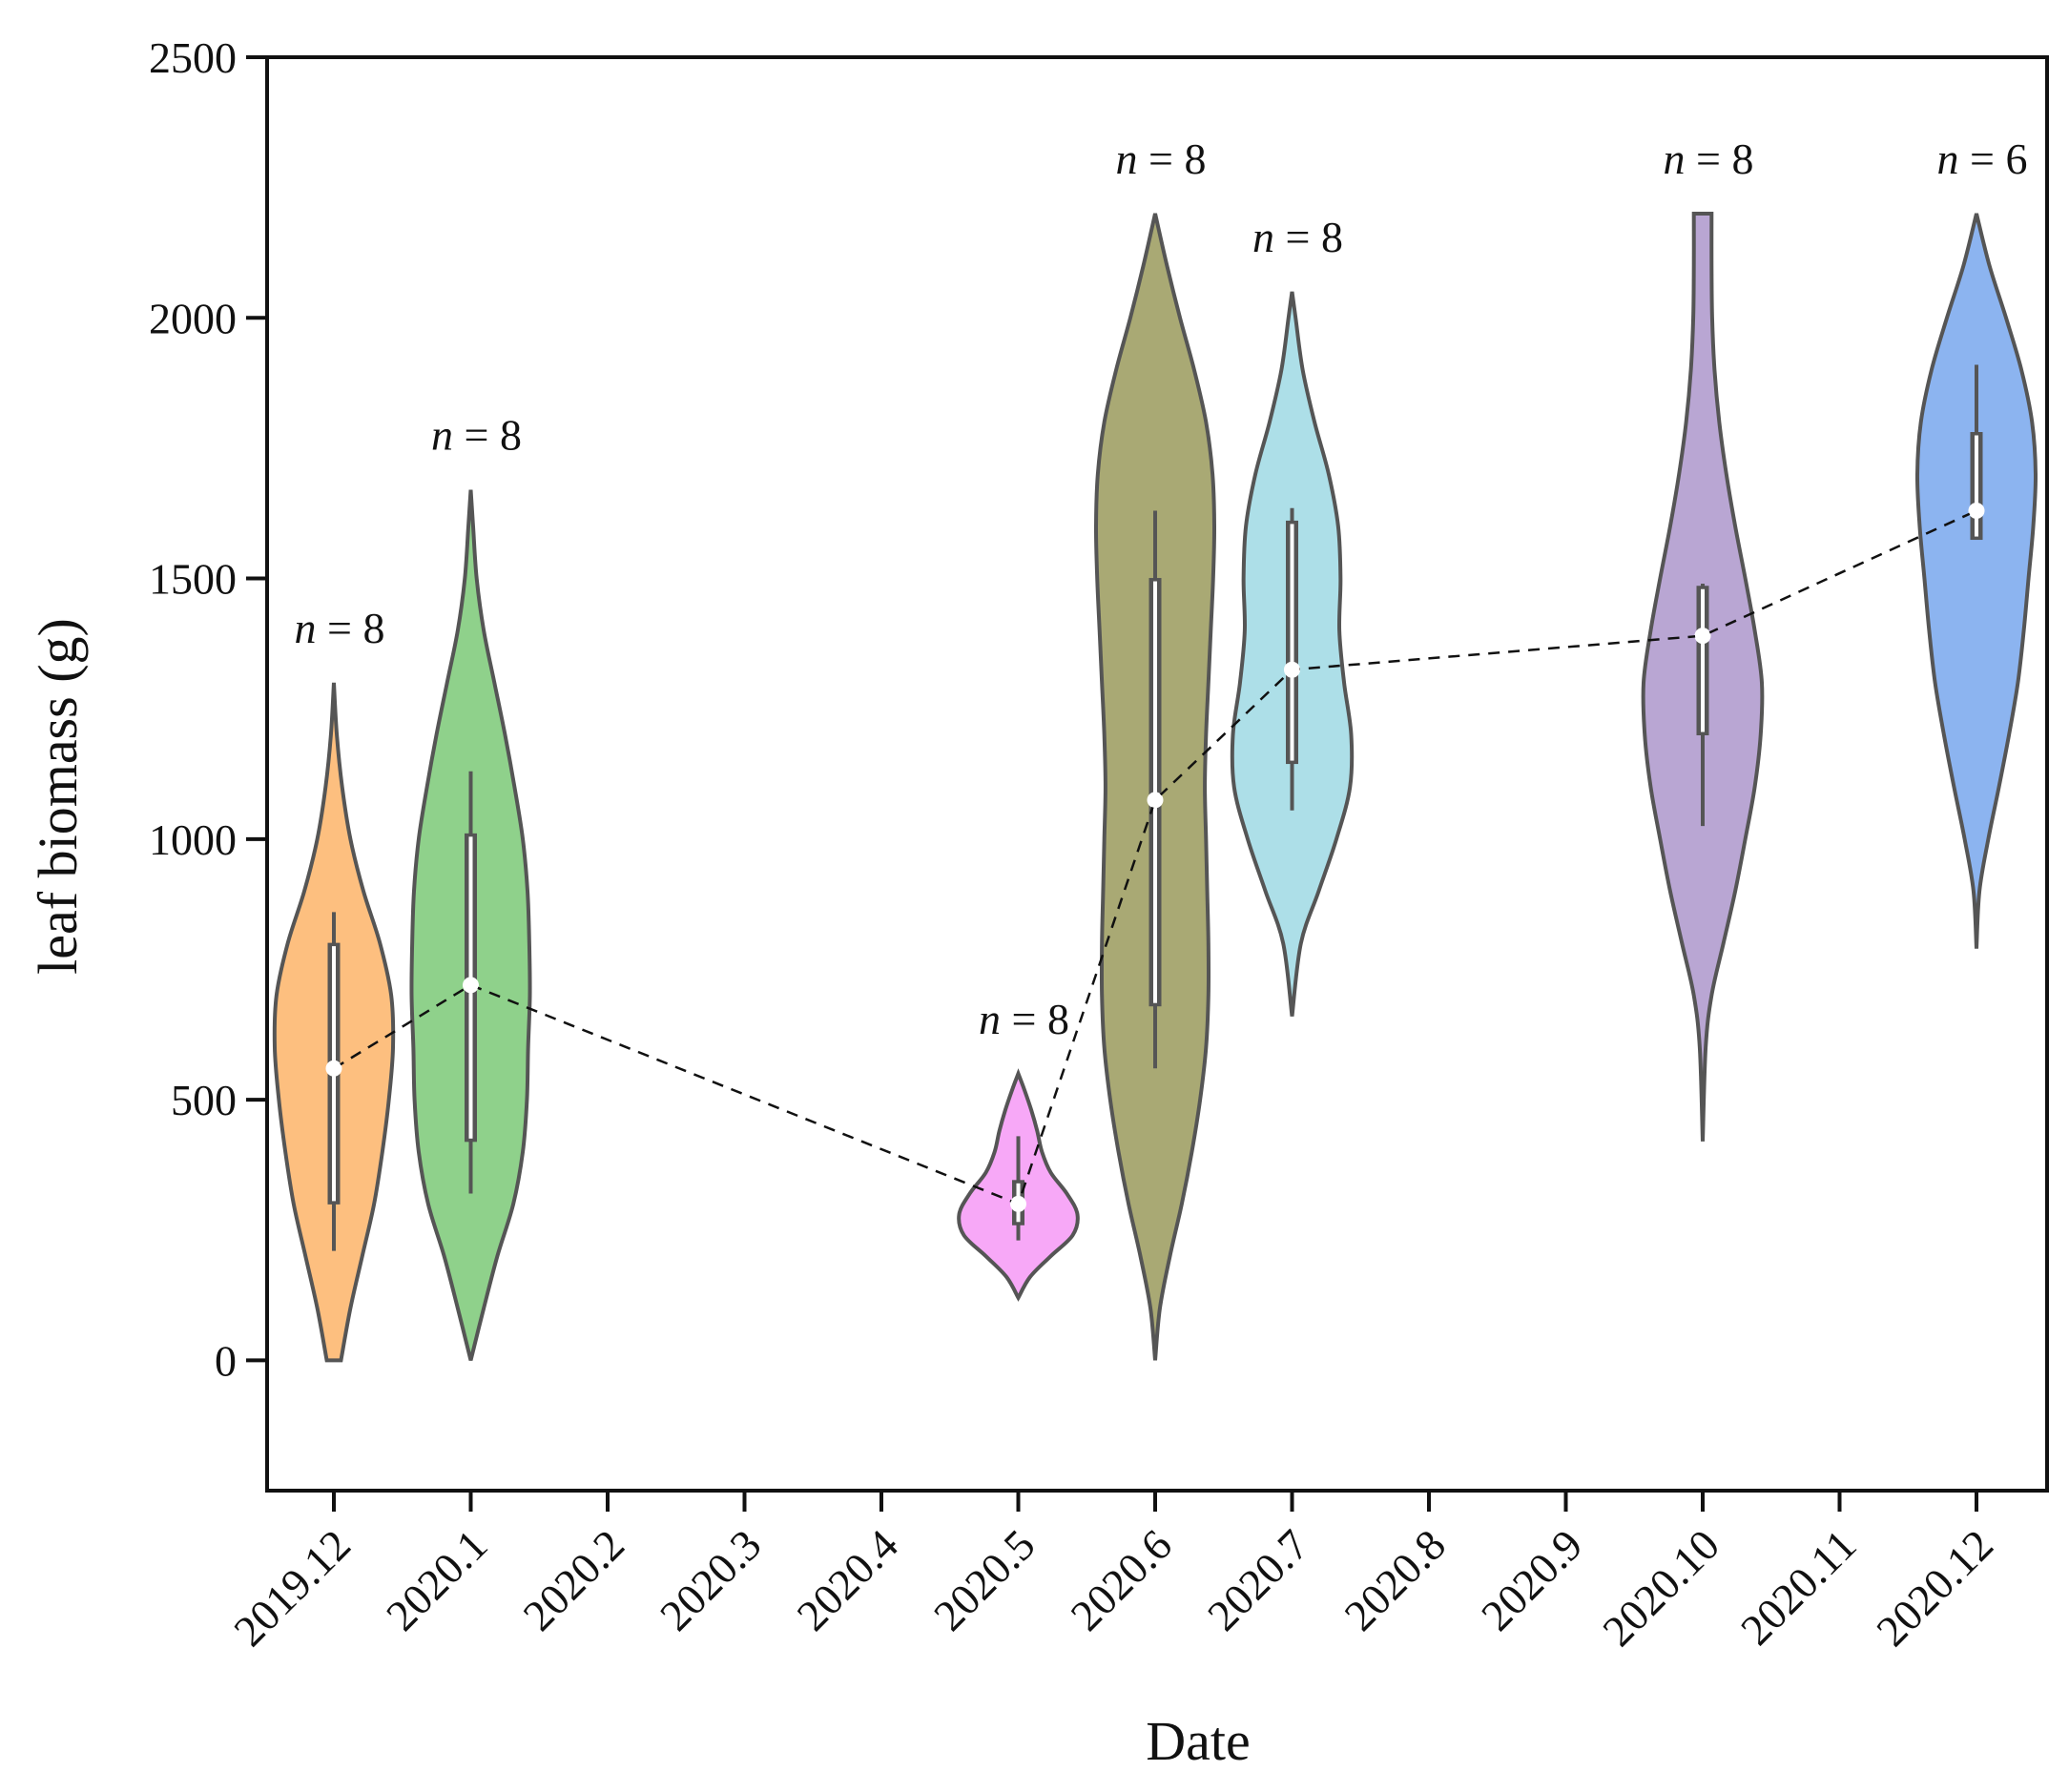  What do you see at coordinates (193, 579) in the screenshot?
I see `y-tick-label: 1500` at bounding box center [193, 579].